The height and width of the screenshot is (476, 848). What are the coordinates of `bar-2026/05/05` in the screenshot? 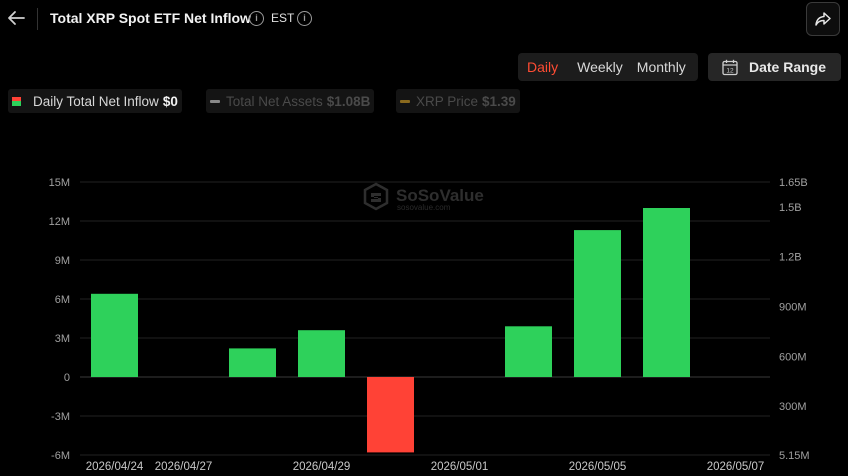 It's located at (597, 303).